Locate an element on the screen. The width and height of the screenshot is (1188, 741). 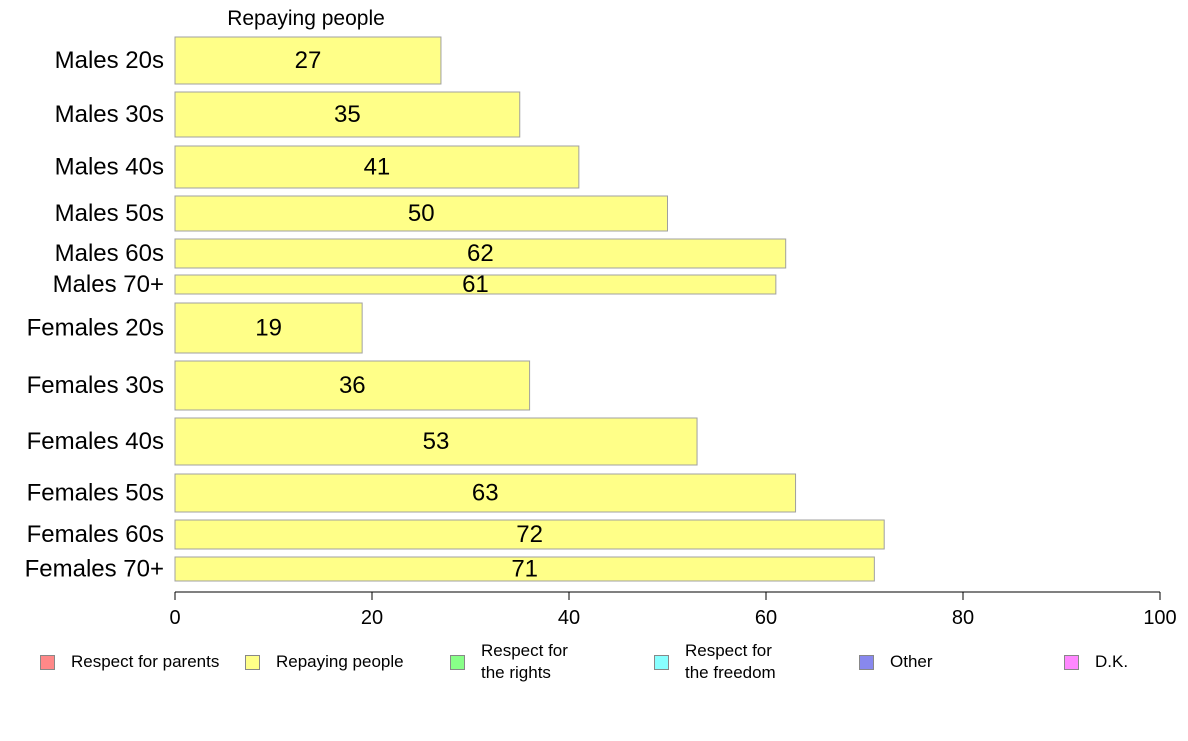
bar-value-label: 41 is located at coordinates (377, 167).